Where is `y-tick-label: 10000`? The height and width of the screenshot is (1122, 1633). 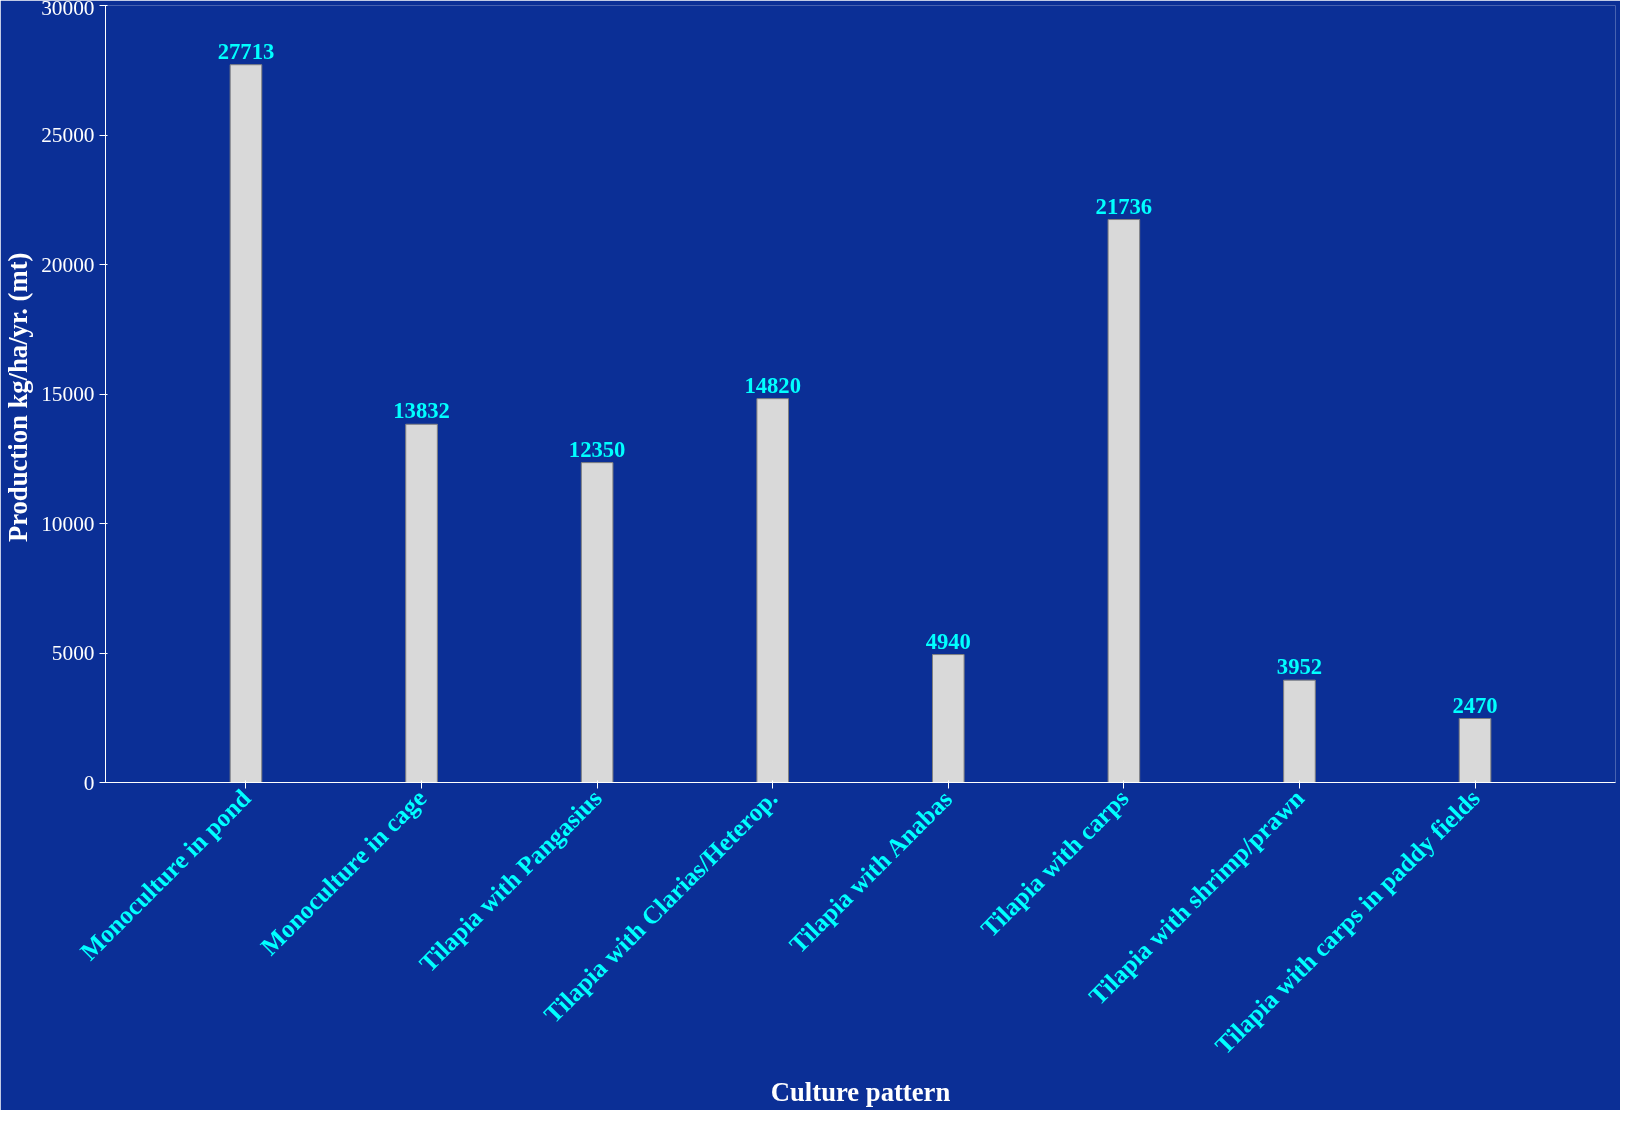
y-tick-label: 10000 is located at coordinates (68, 523).